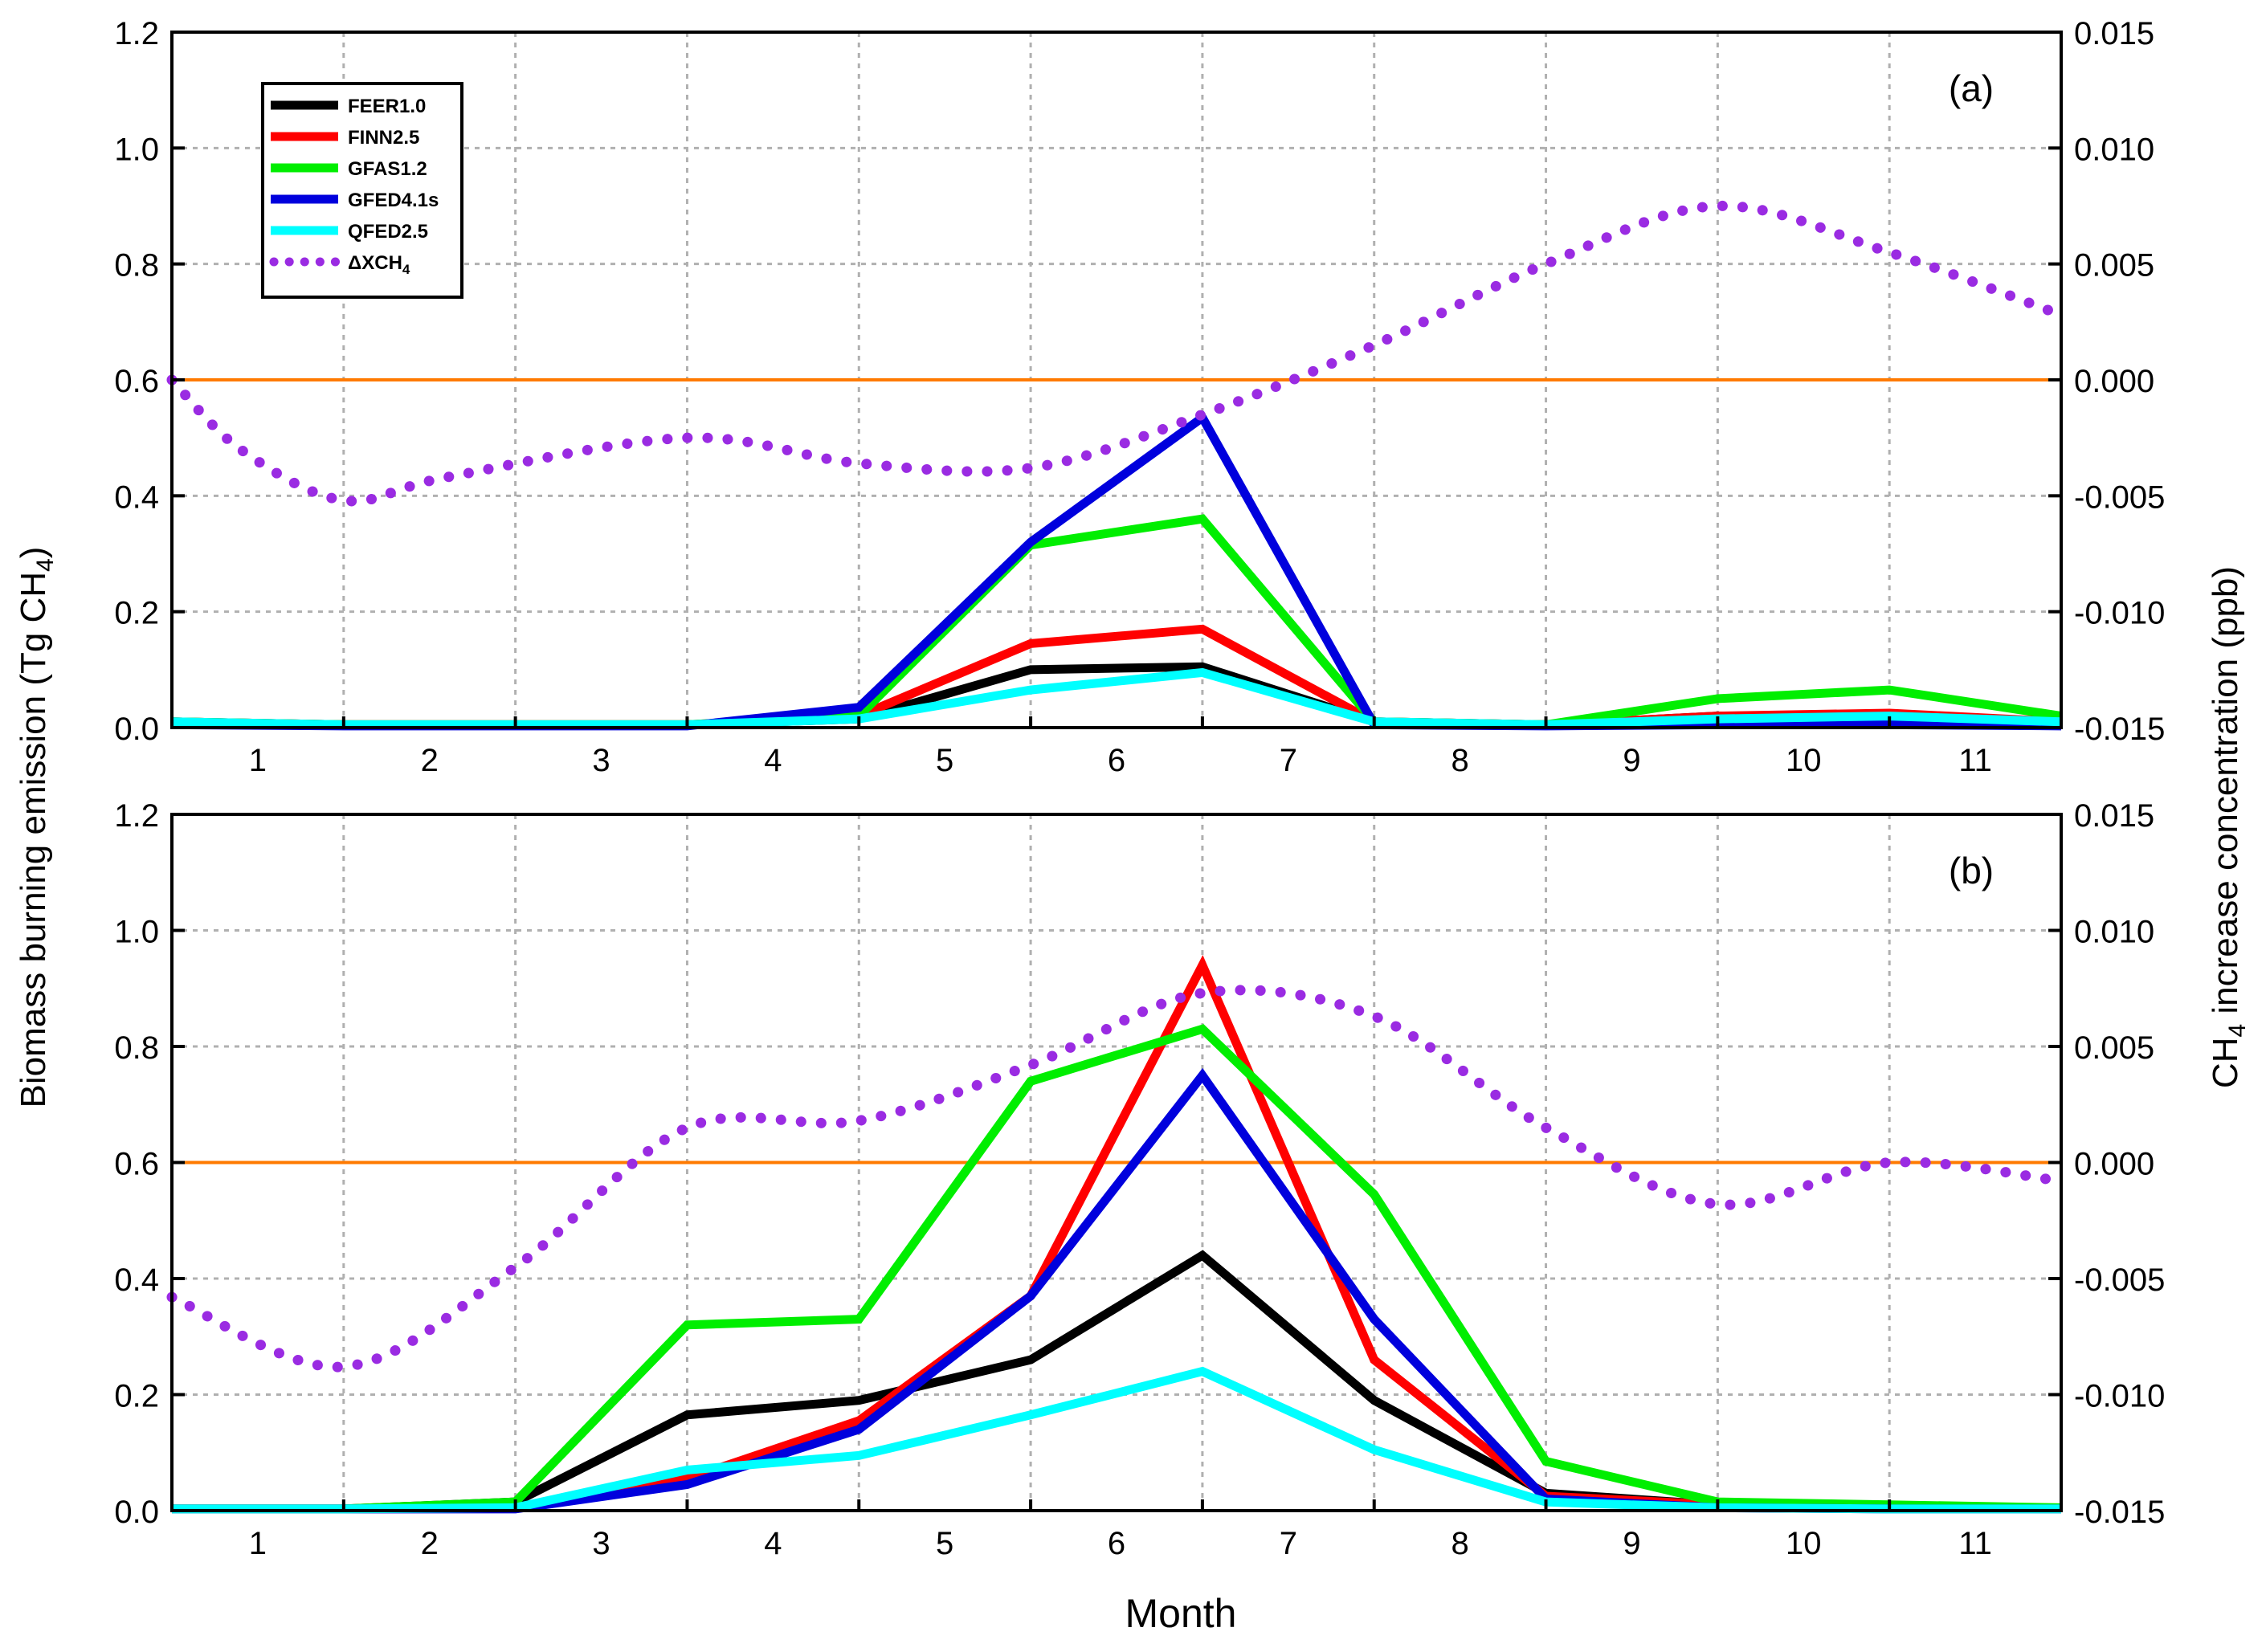  I want to click on legend-item: QFED2.5, so click(350, 232).